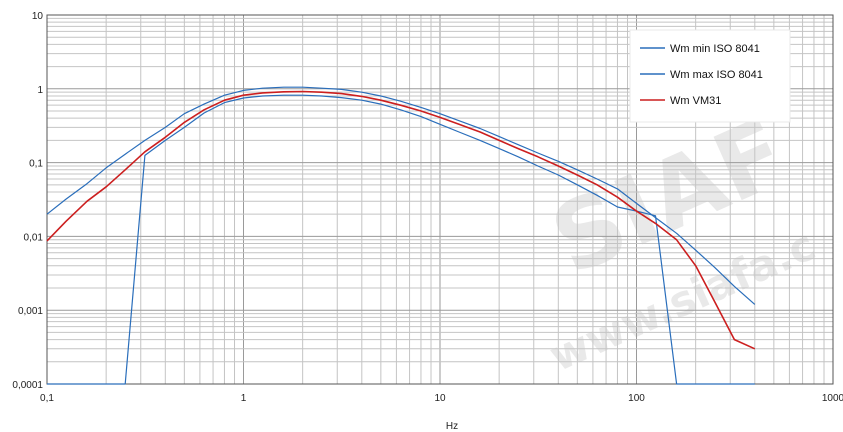  What do you see at coordinates (38, 16) in the screenshot?
I see `y-tick-label: 10` at bounding box center [38, 16].